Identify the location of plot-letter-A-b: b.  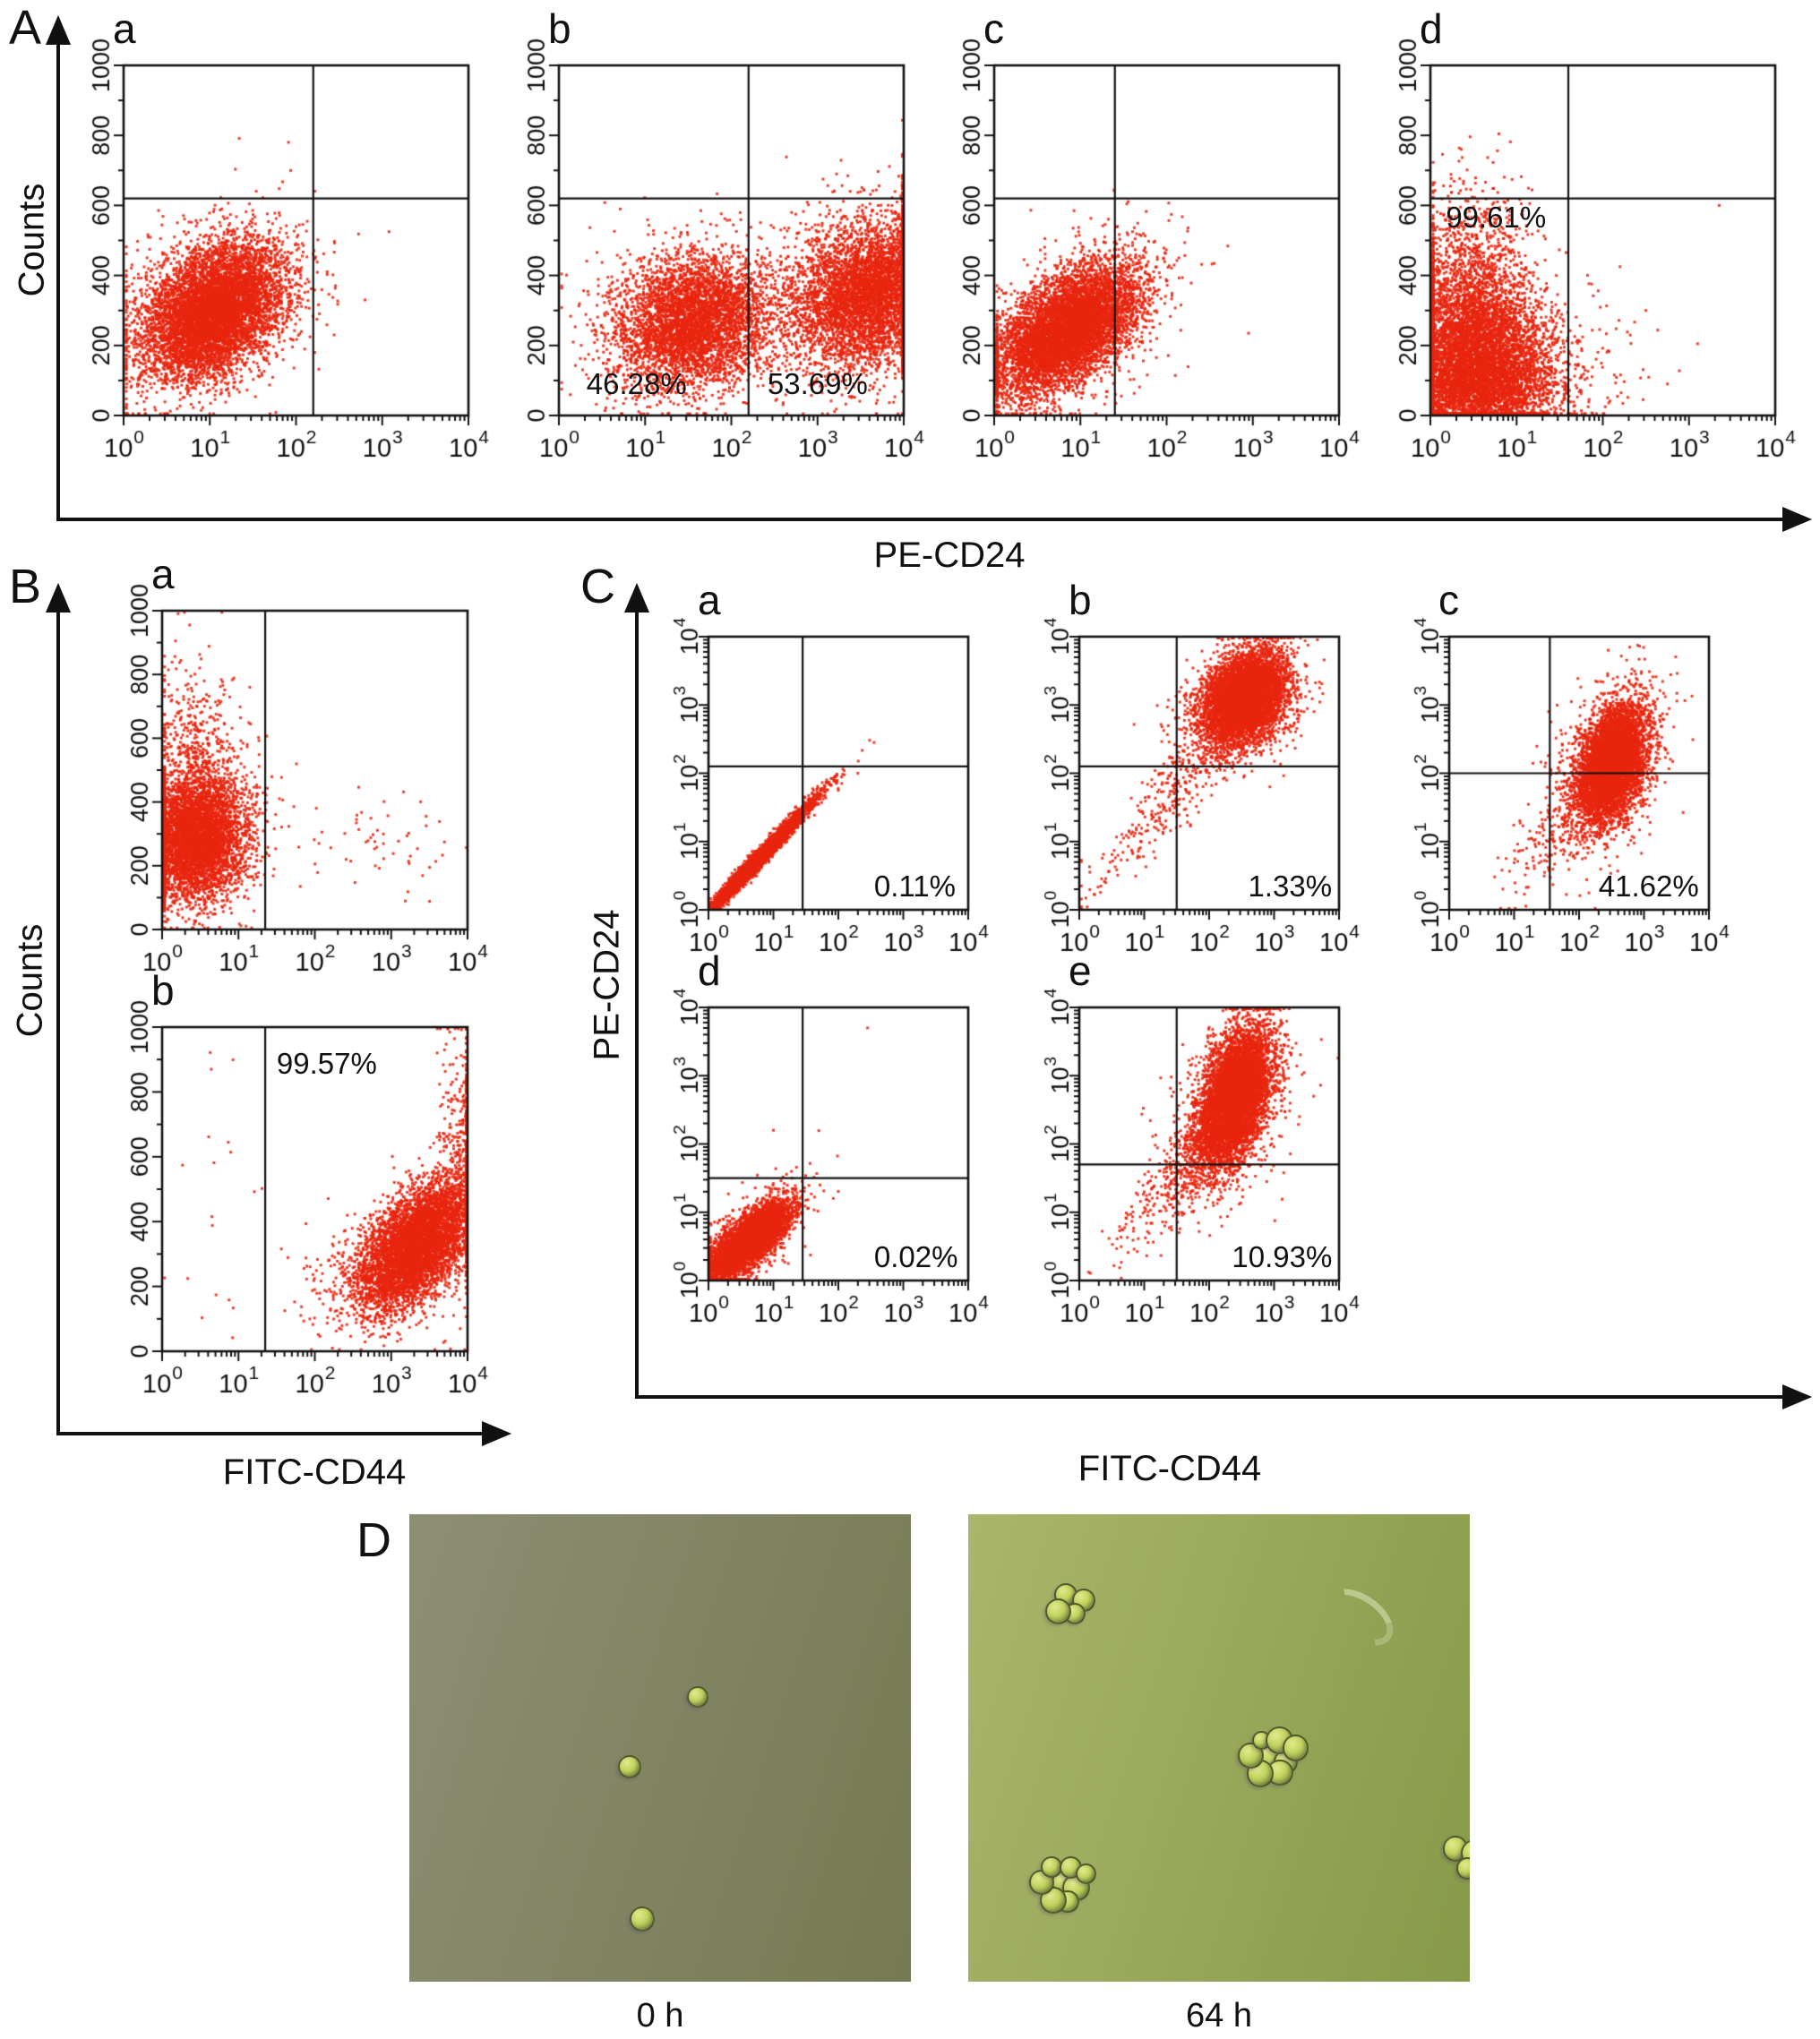
(559, 28).